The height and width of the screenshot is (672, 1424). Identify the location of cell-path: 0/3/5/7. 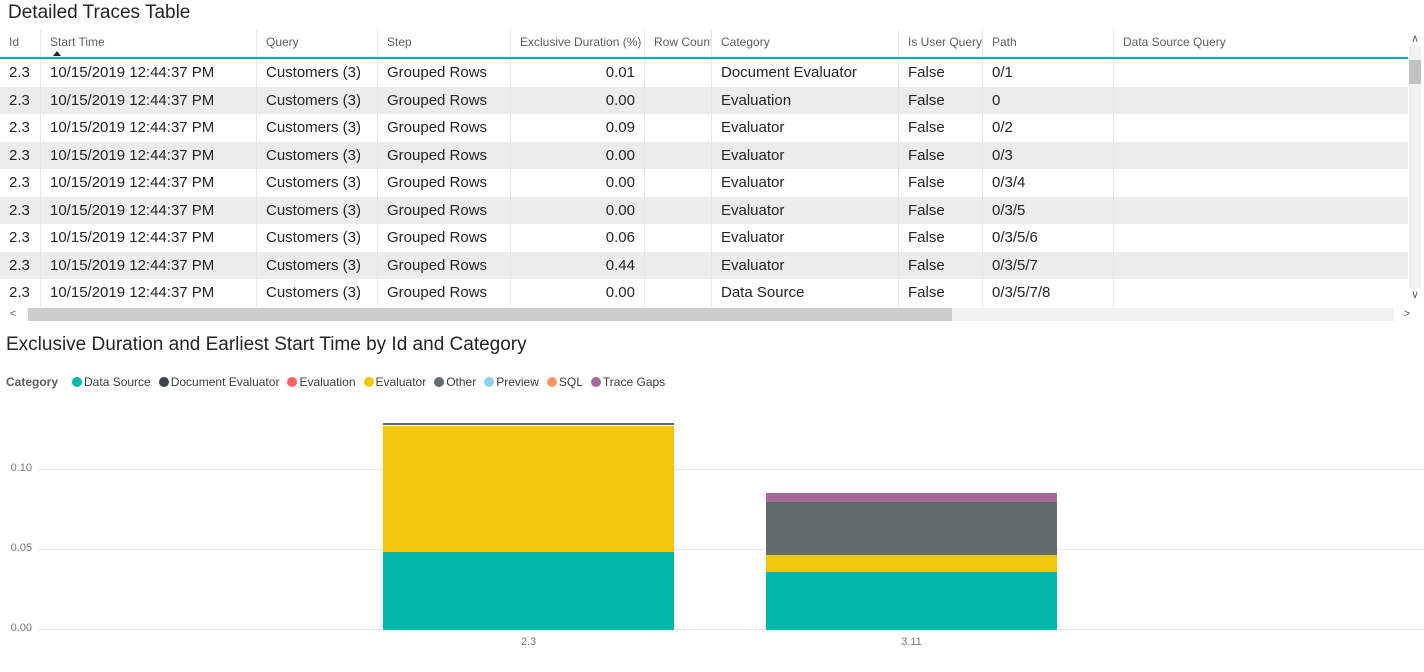
(1048, 265).